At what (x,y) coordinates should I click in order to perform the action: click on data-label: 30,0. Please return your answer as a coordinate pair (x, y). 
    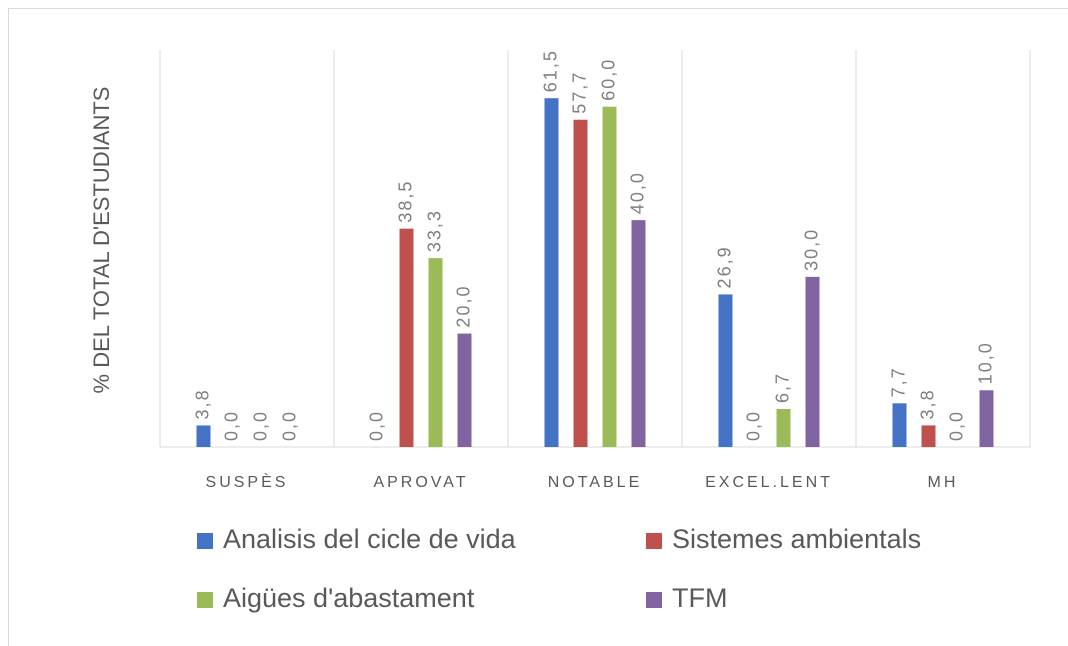
    Looking at the image, I should click on (811, 249).